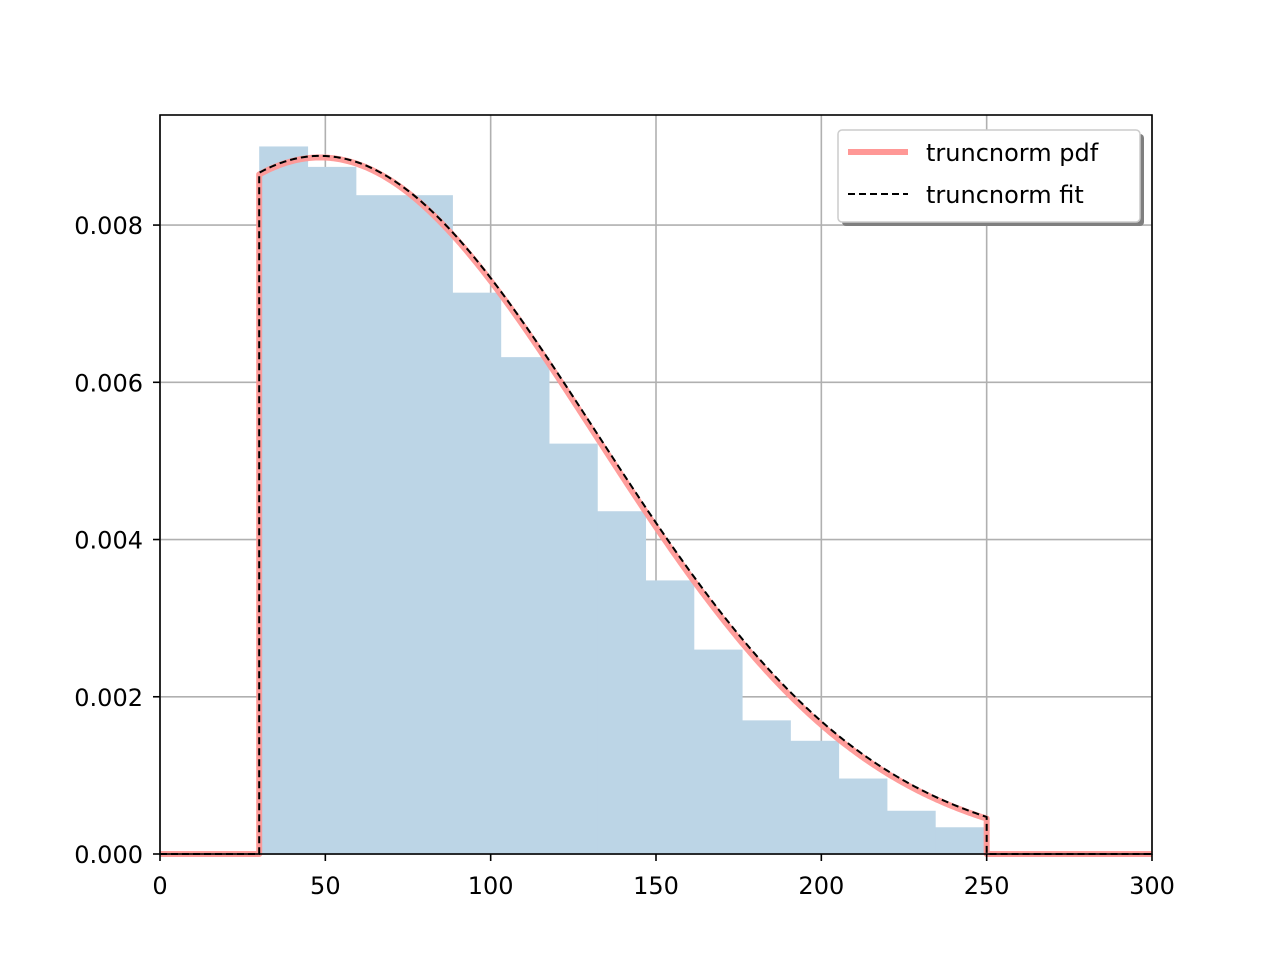  I want to click on x-tick-label: 50, so click(325, 886).